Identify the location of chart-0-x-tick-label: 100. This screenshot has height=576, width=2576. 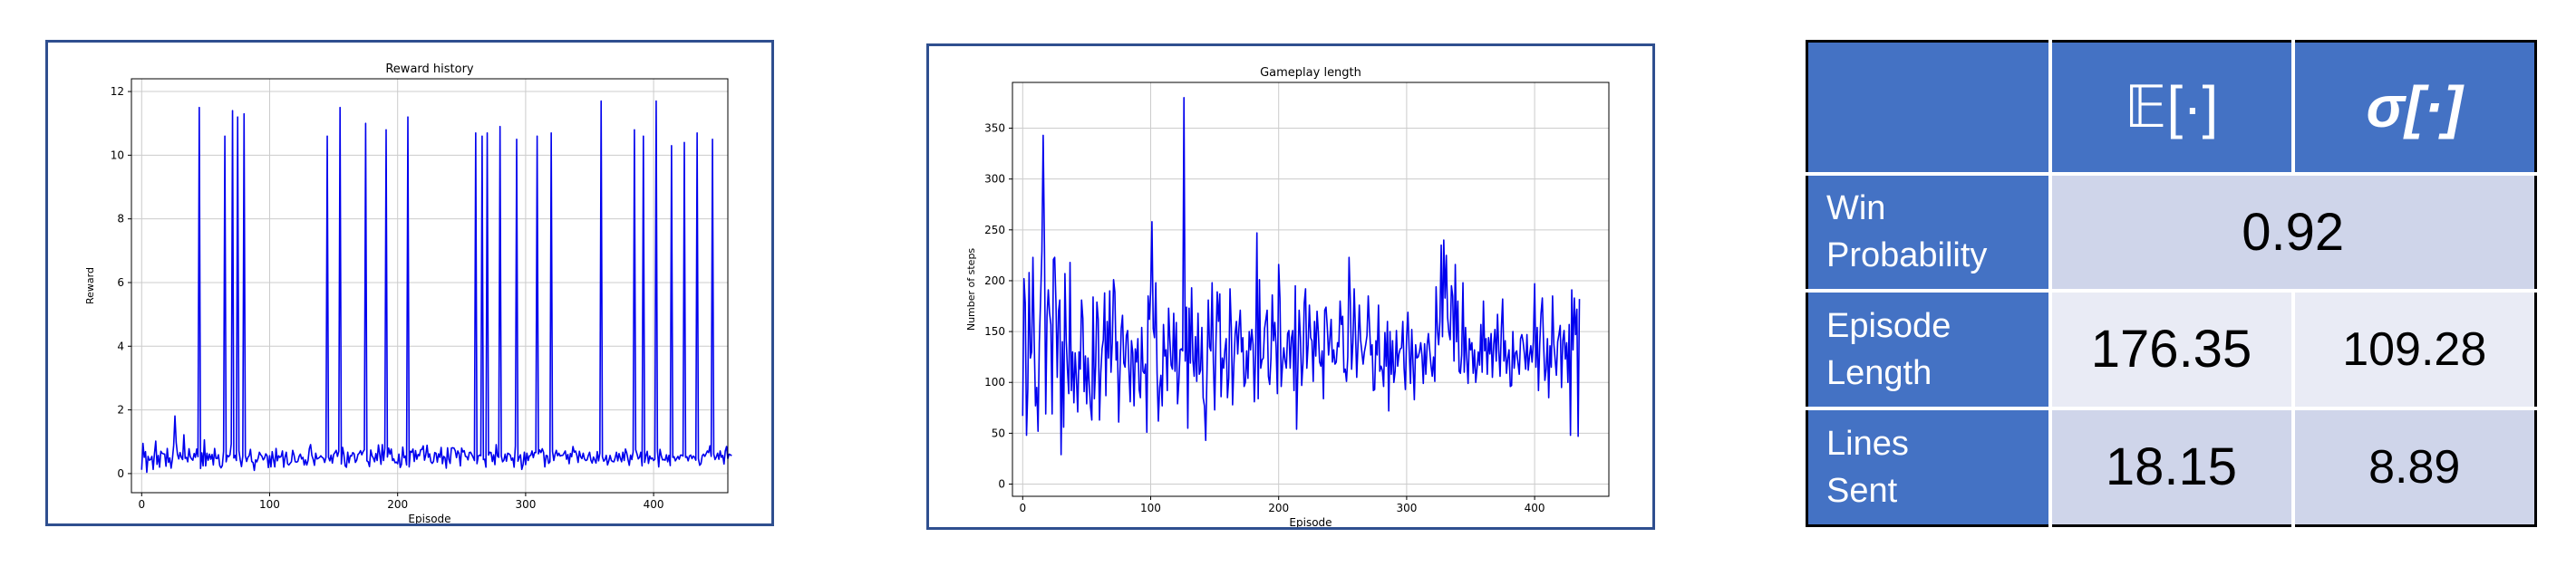
(269, 505).